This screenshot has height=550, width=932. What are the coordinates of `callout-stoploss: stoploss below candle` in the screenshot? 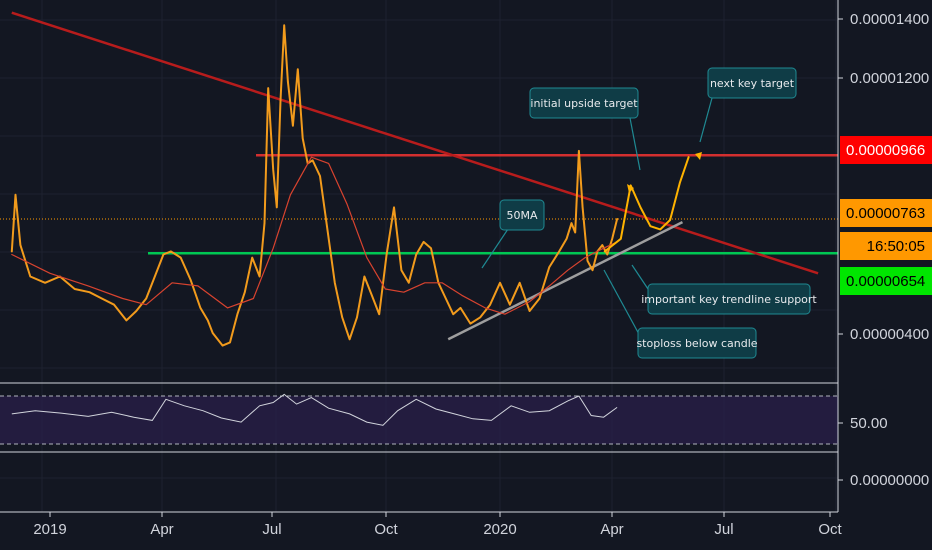 It's located at (697, 343).